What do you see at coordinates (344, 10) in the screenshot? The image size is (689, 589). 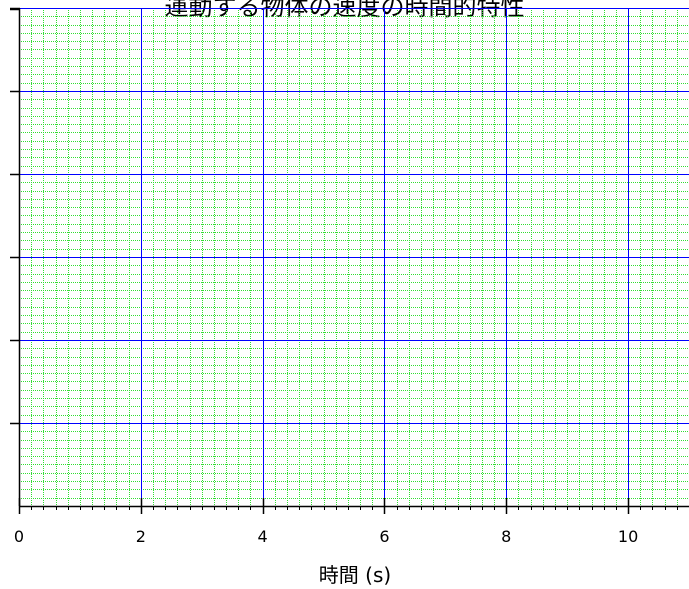 I see `chart-title: 運動する物体の速度の時間的特性` at bounding box center [344, 10].